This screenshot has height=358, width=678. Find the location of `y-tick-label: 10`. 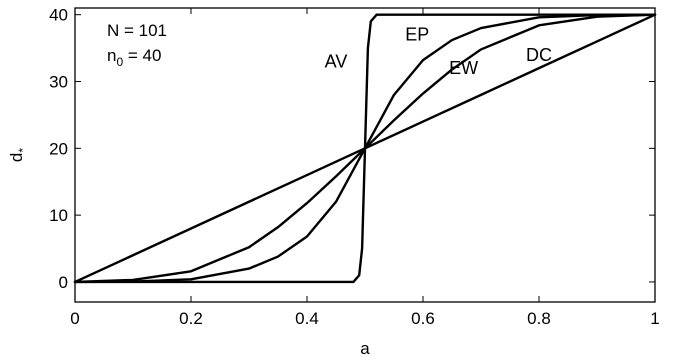

y-tick-label: 10 is located at coordinates (58, 215).